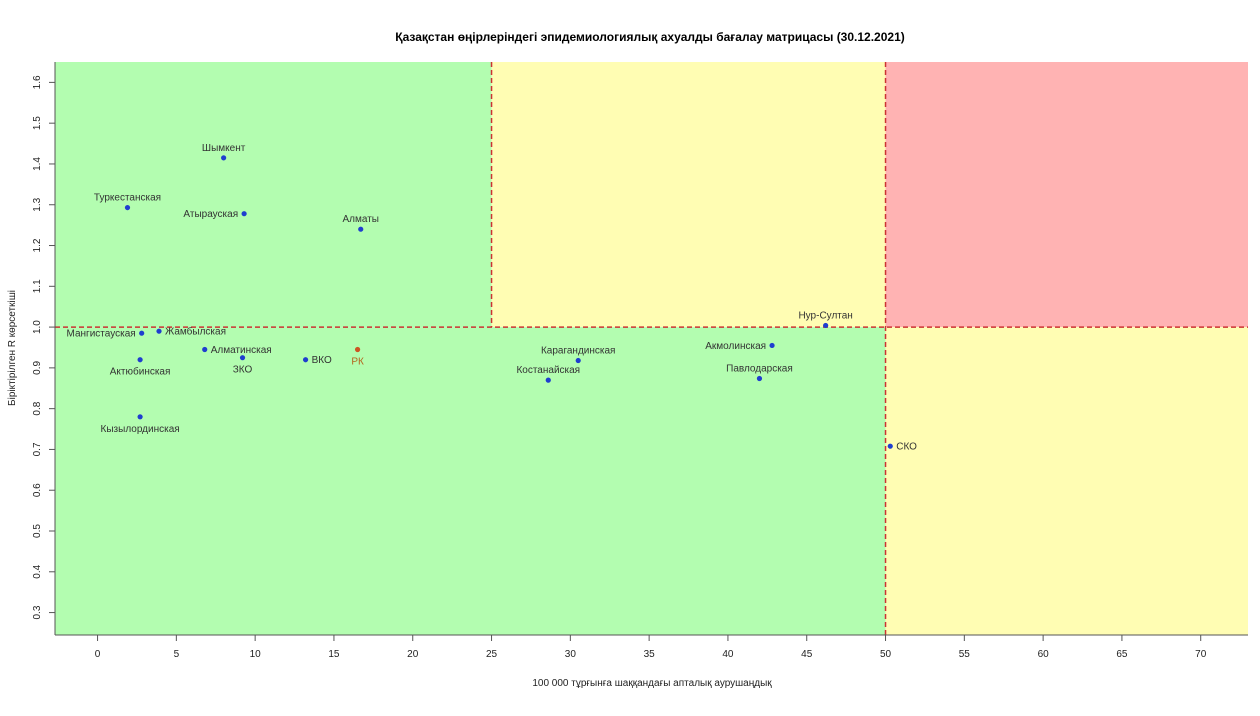 The height and width of the screenshot is (716, 1260). I want to click on x-tick-label: 50, so click(886, 654).